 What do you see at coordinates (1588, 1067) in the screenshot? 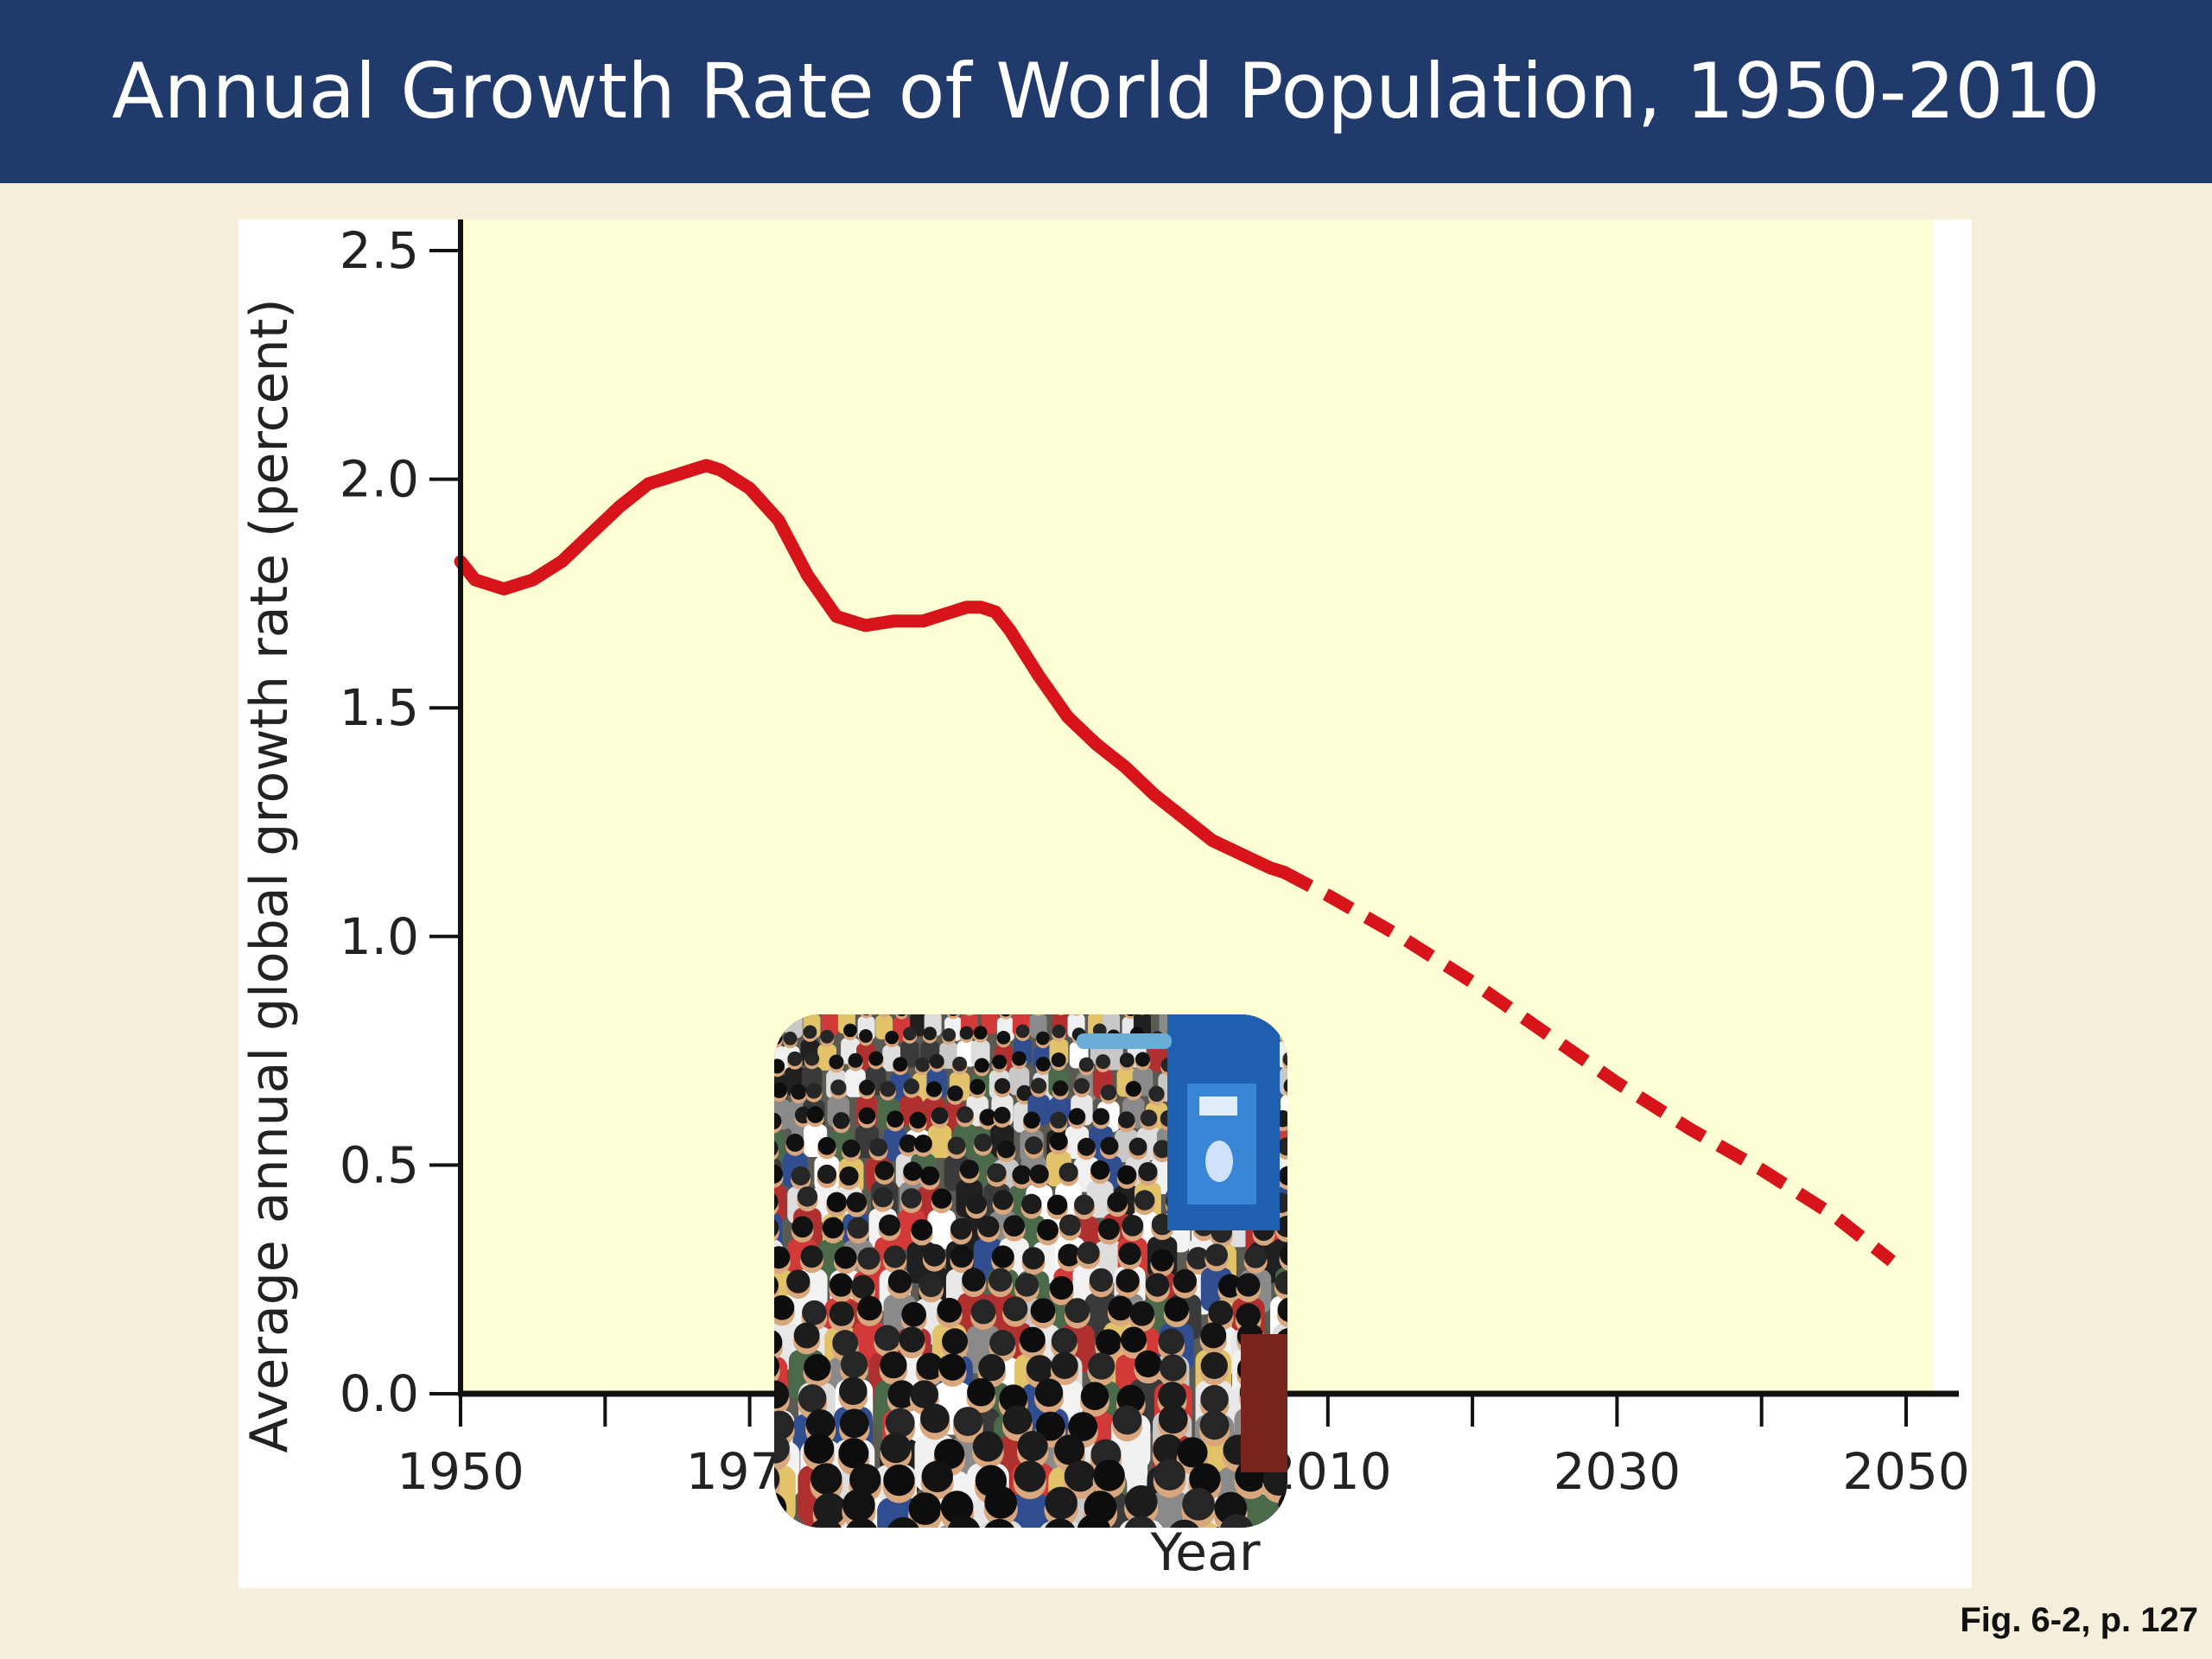
I see `projected-growth-line` at bounding box center [1588, 1067].